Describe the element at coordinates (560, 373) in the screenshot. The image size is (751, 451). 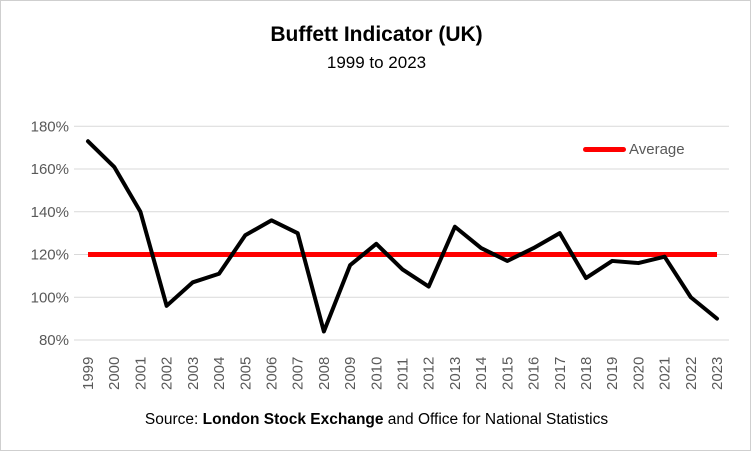
I see `x-axis-tick-label: 2017` at that location.